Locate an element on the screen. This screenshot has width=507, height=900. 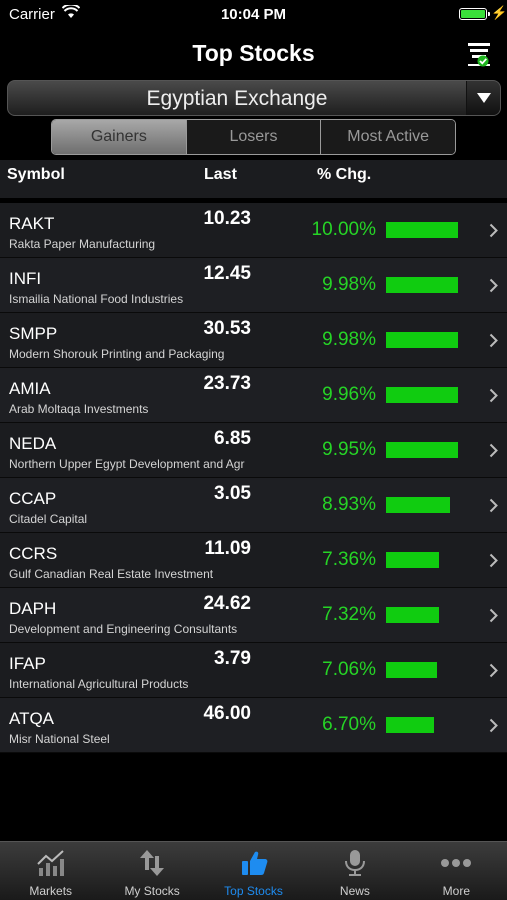
tab-top-stocks: Top Stocks is located at coordinates (253, 871).